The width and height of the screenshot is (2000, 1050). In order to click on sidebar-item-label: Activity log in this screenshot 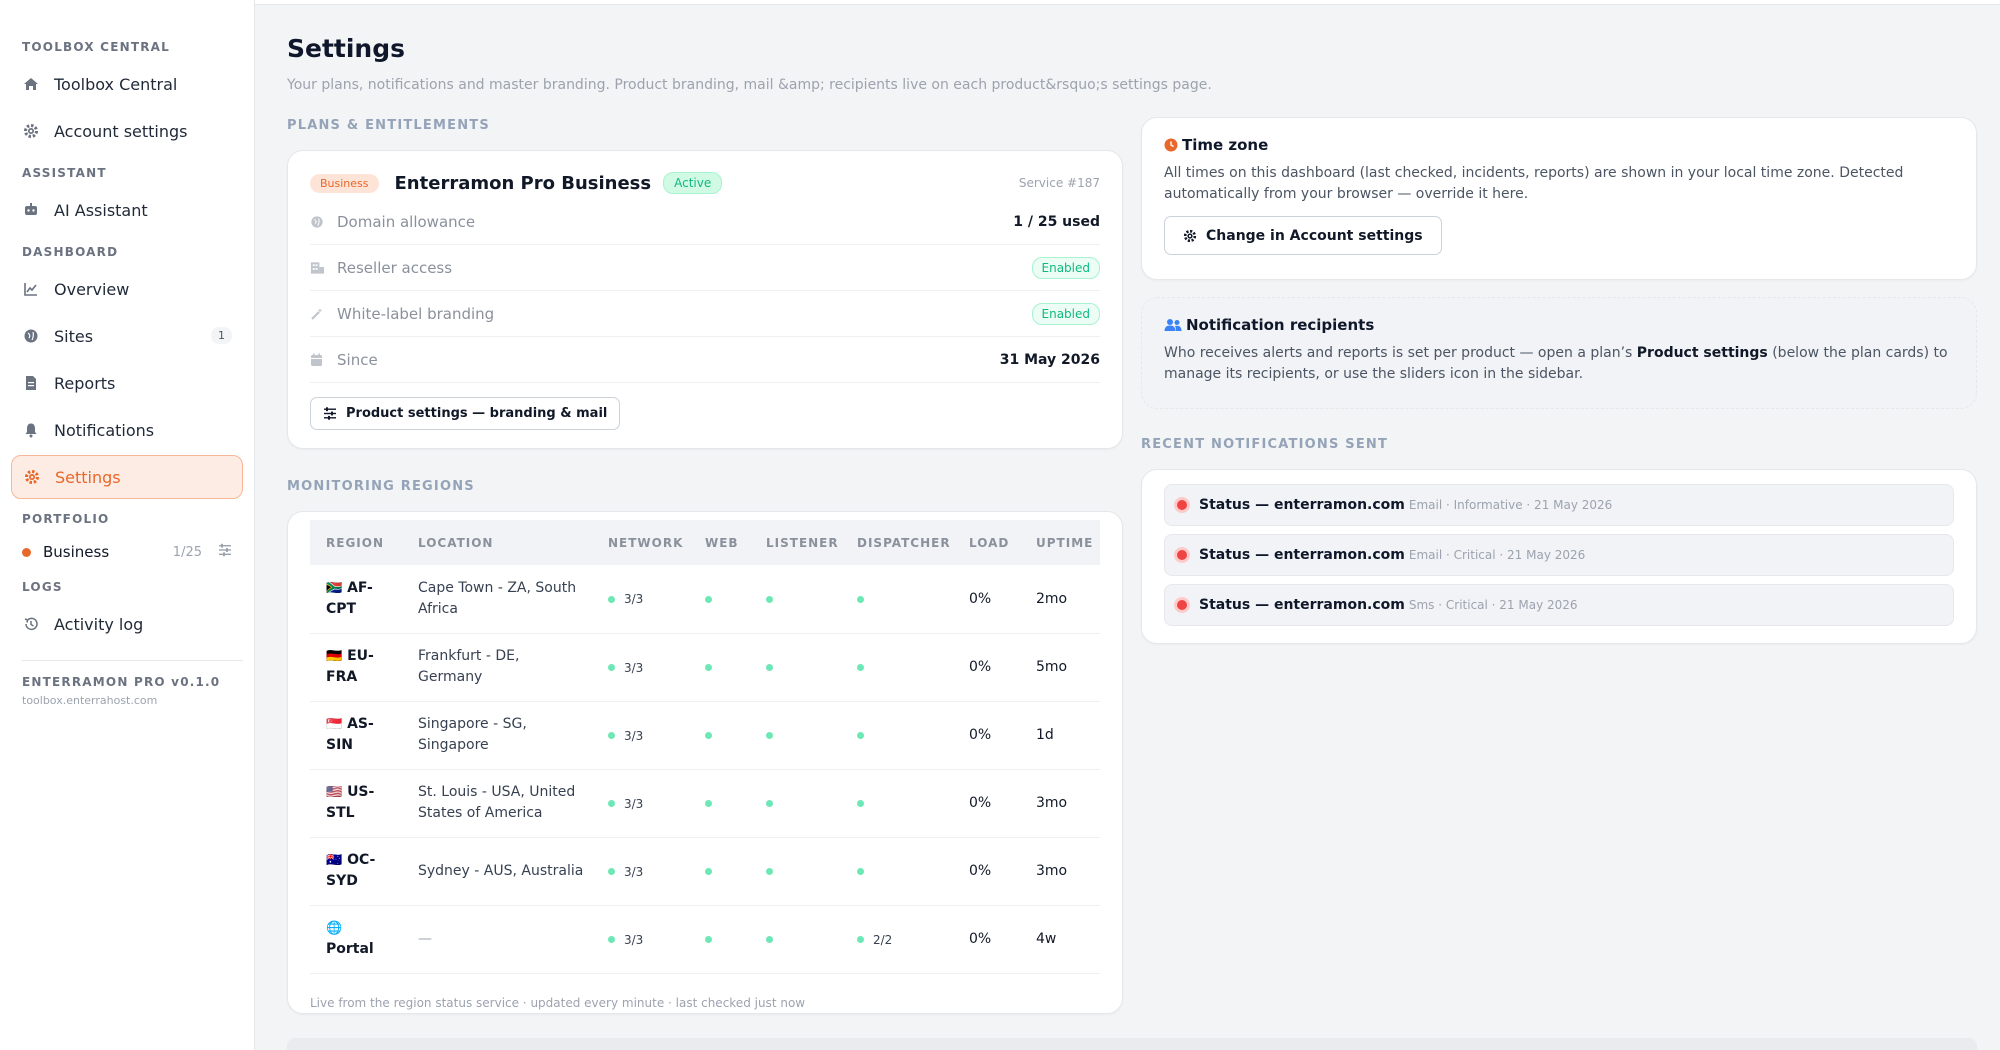, I will do `click(99, 624)`.